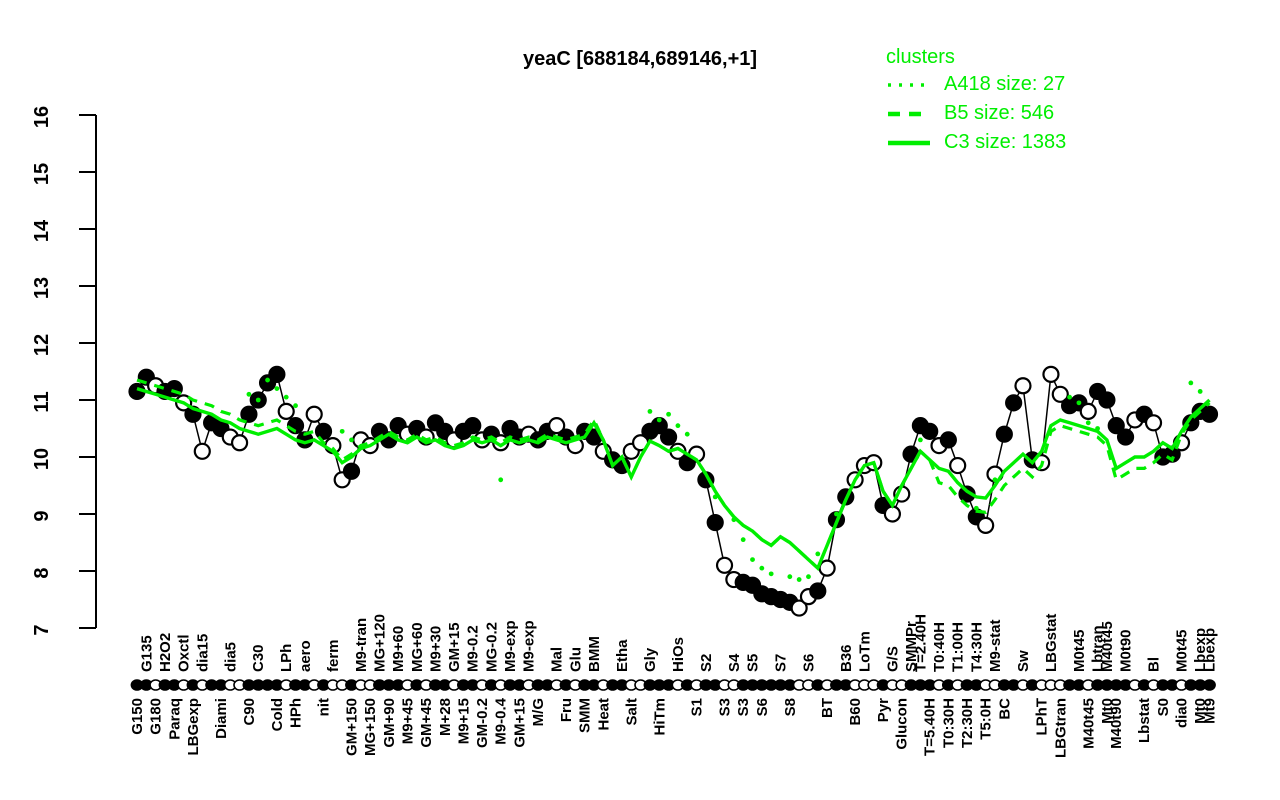  Describe the element at coordinates (706, 663) in the screenshot. I see `x-label: S2` at that location.